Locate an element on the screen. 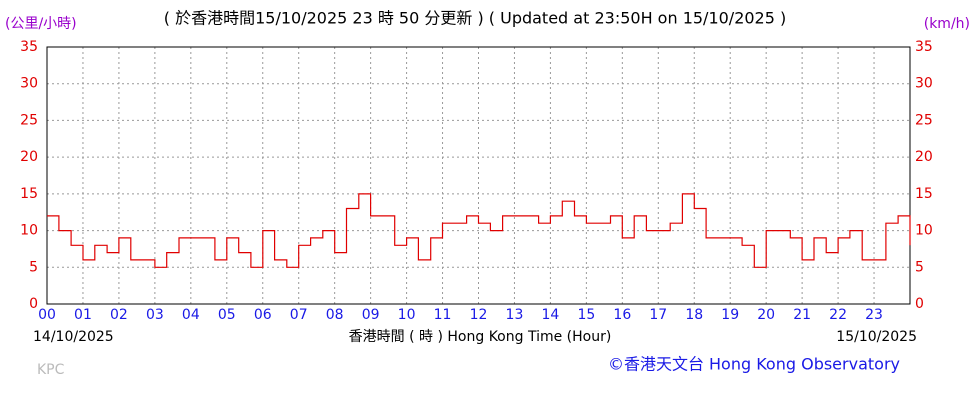 This screenshot has height=406, width=975. y-tick-label-right: 25 is located at coordinates (924, 120).